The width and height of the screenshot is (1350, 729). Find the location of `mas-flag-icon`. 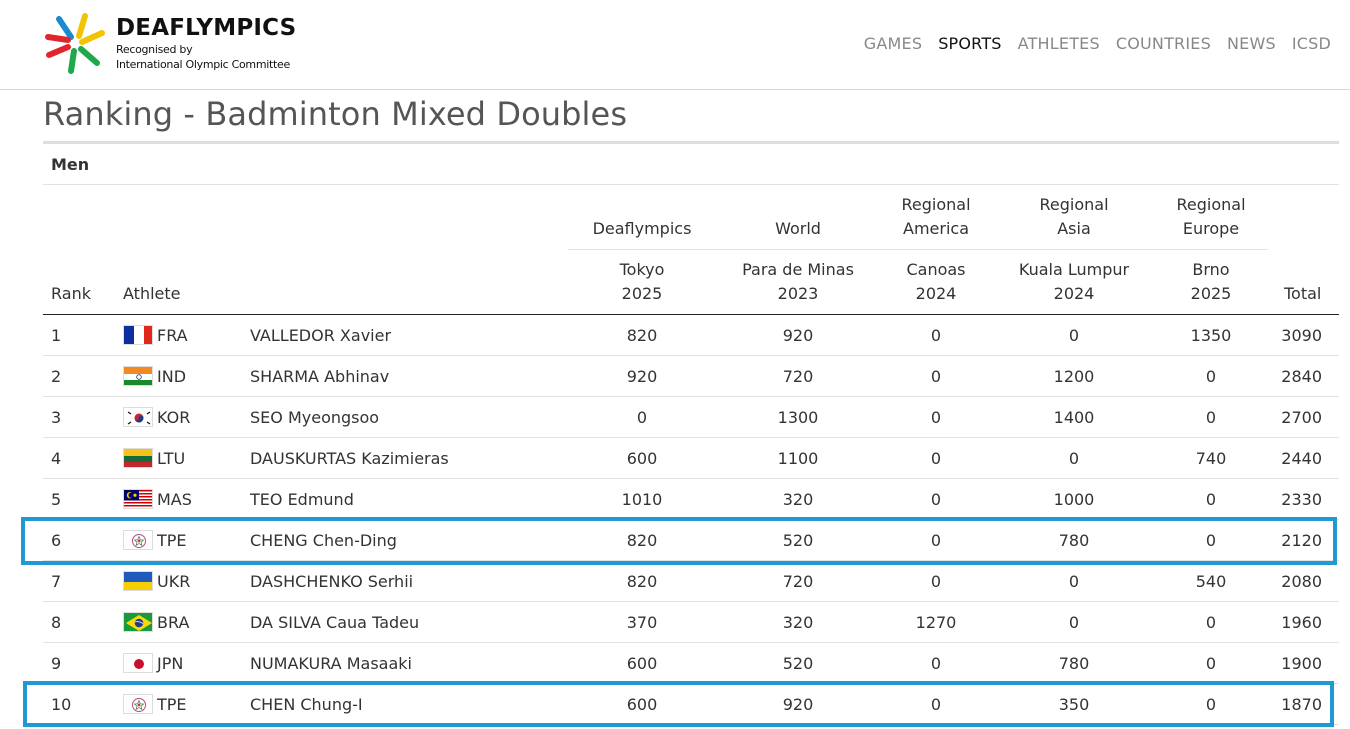

mas-flag-icon is located at coordinates (138, 499).